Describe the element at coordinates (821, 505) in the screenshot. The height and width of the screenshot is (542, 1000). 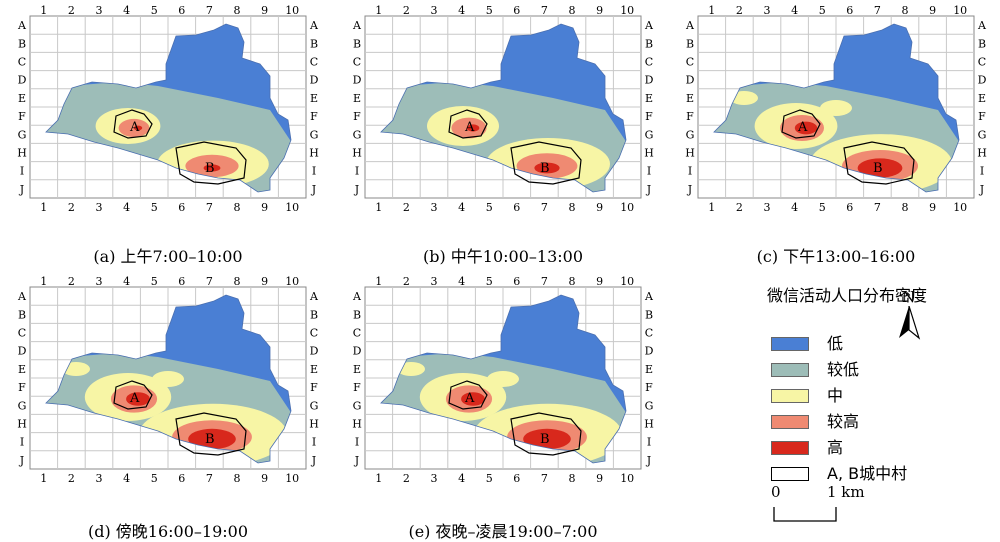
I see `scale-bar: 0 1 km` at that location.